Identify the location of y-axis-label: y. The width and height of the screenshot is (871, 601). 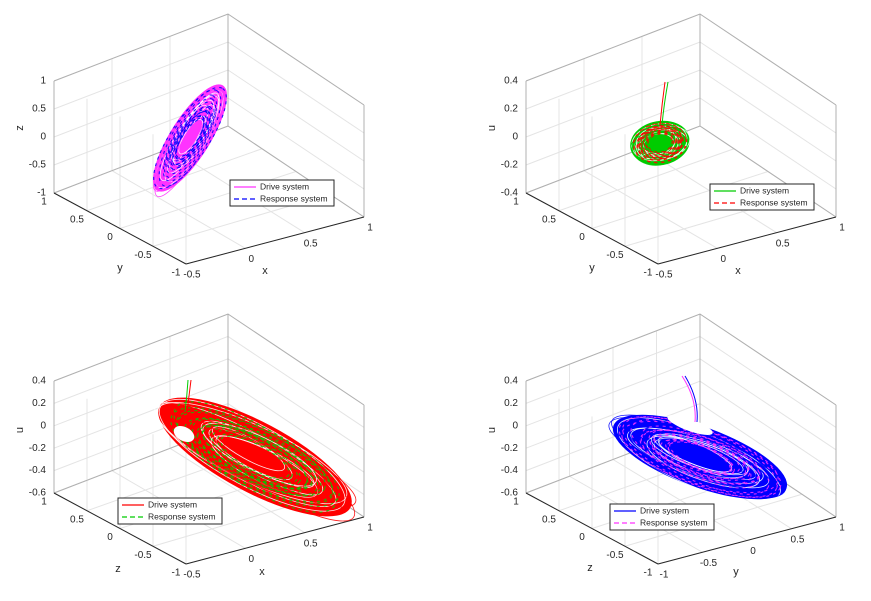
(120, 268).